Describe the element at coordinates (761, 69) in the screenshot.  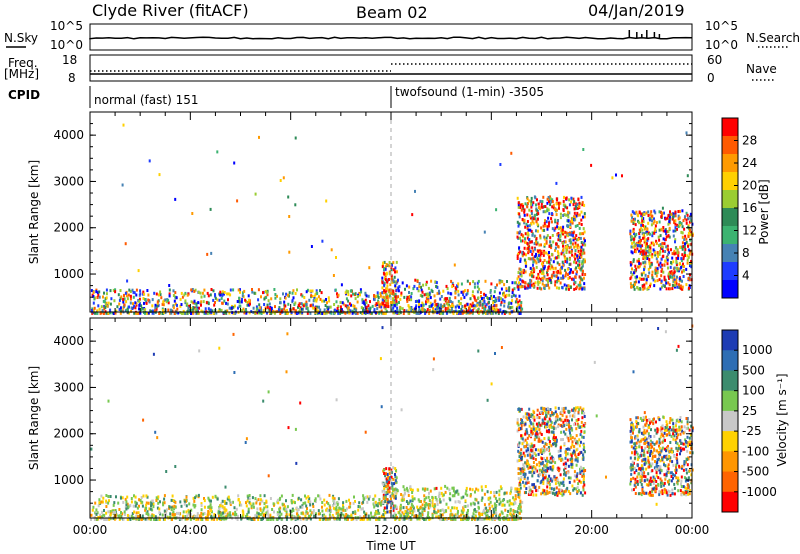
I see `nave-label: Nave` at that location.